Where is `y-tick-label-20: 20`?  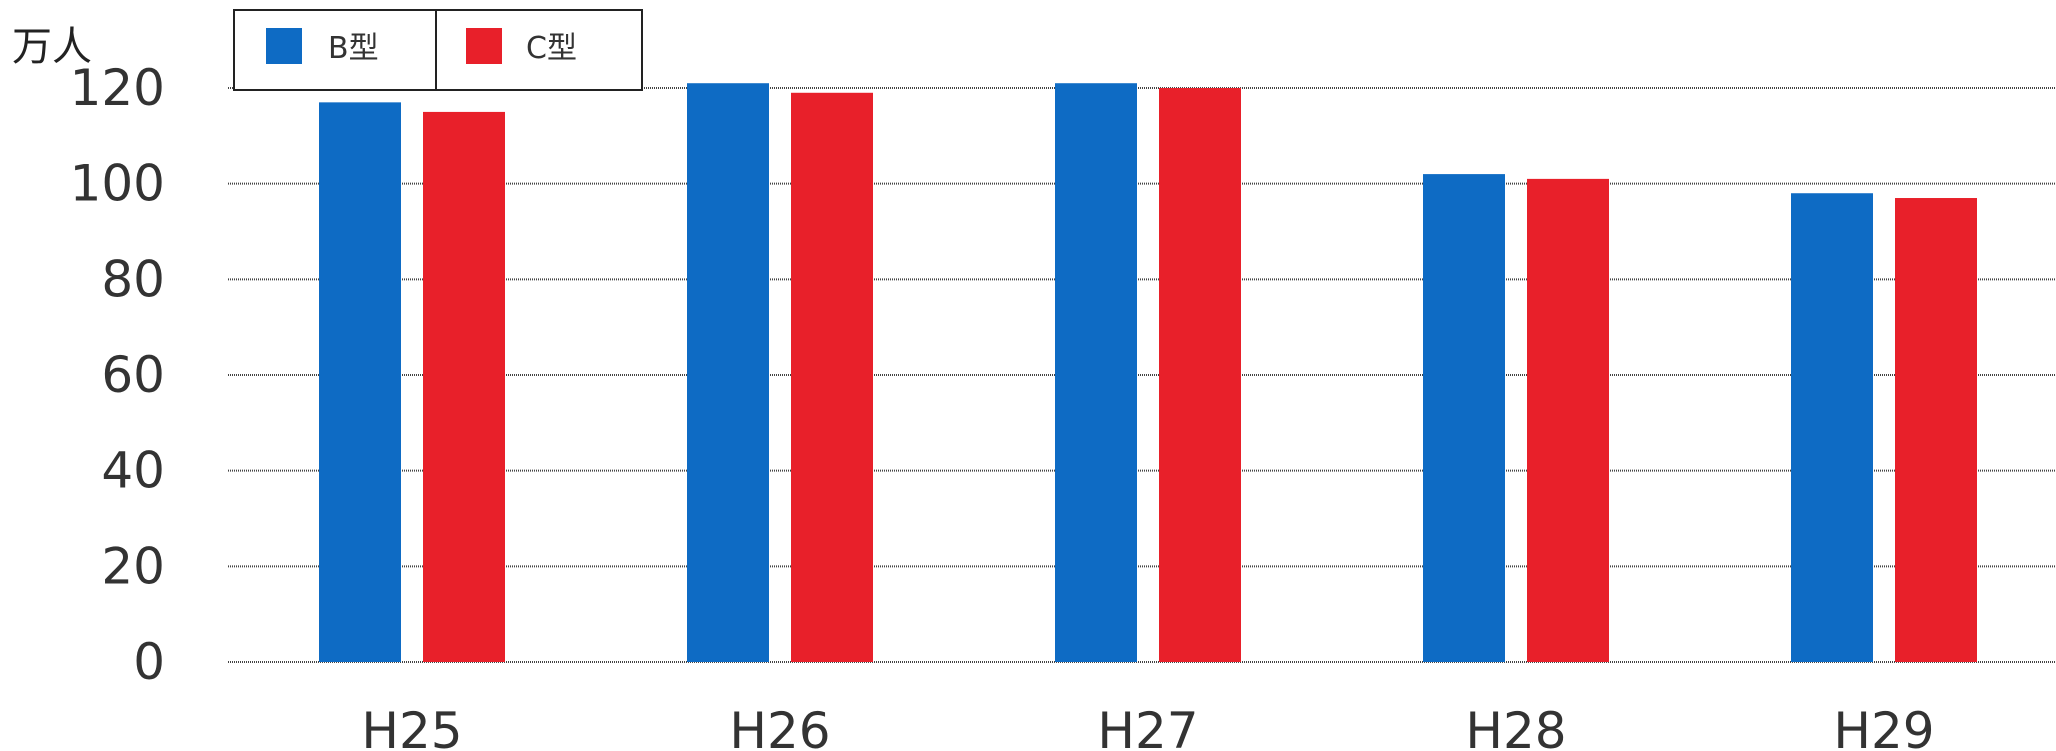 y-tick-label-20: 20 is located at coordinates (133, 566).